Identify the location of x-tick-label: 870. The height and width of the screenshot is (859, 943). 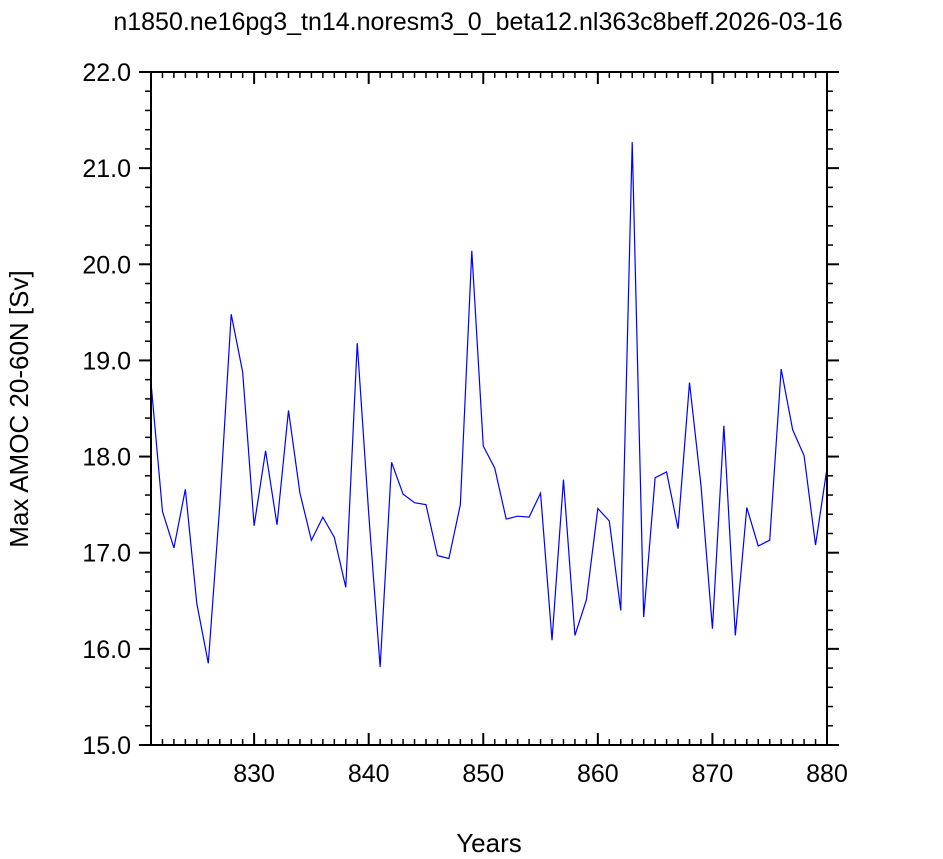
(713, 774).